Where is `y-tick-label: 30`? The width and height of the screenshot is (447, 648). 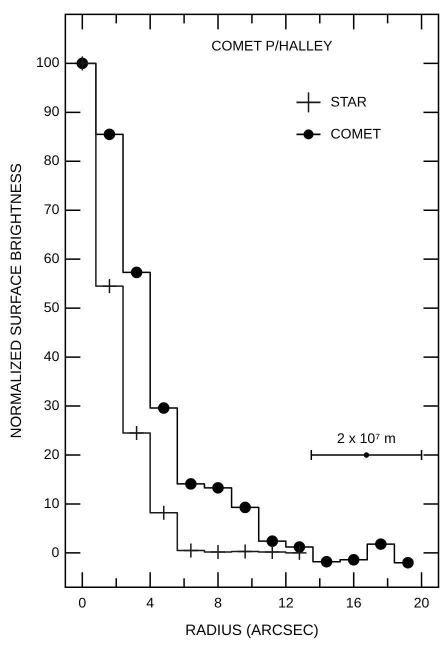
y-tick-label: 30 is located at coordinates (52, 404).